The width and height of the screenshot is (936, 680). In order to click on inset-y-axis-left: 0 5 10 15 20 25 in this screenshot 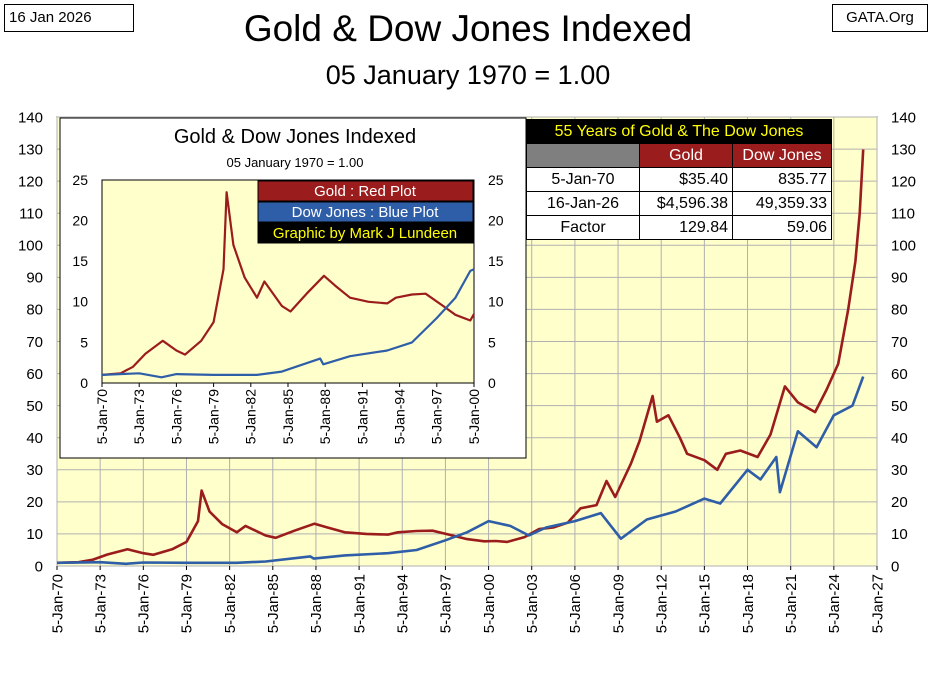, I will do `click(80, 281)`.